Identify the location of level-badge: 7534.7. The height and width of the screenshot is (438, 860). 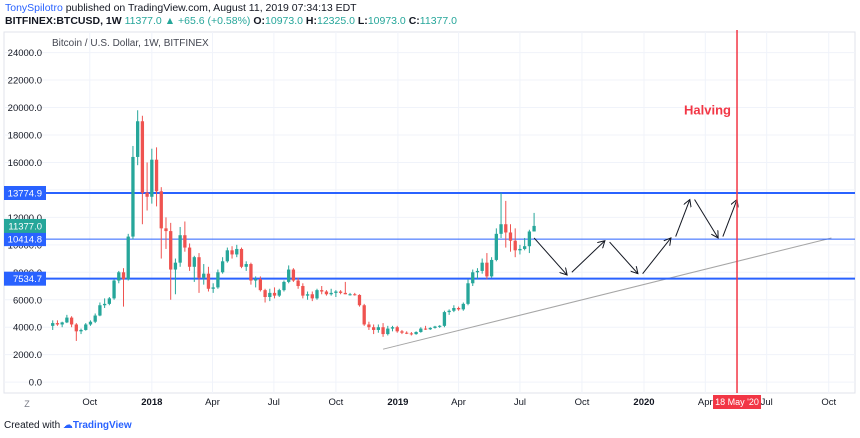
(27, 279).